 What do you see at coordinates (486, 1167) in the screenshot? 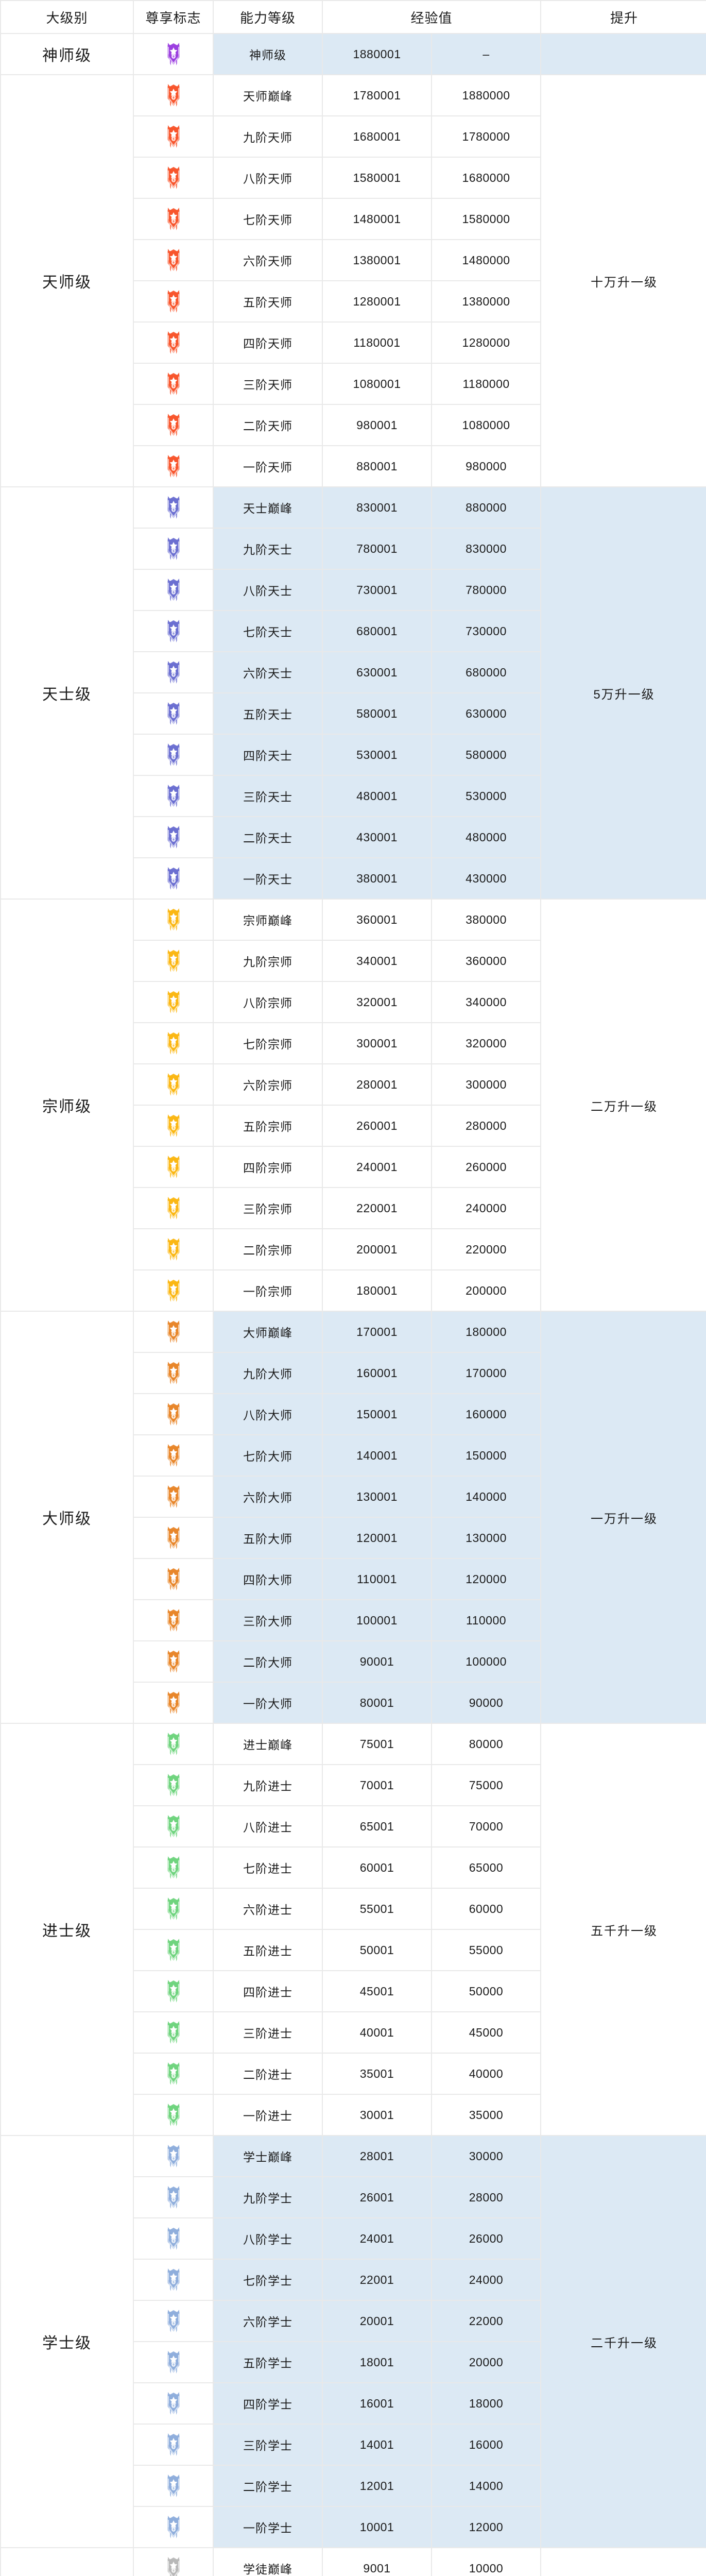
I see `exp-max-cell: 260000` at bounding box center [486, 1167].